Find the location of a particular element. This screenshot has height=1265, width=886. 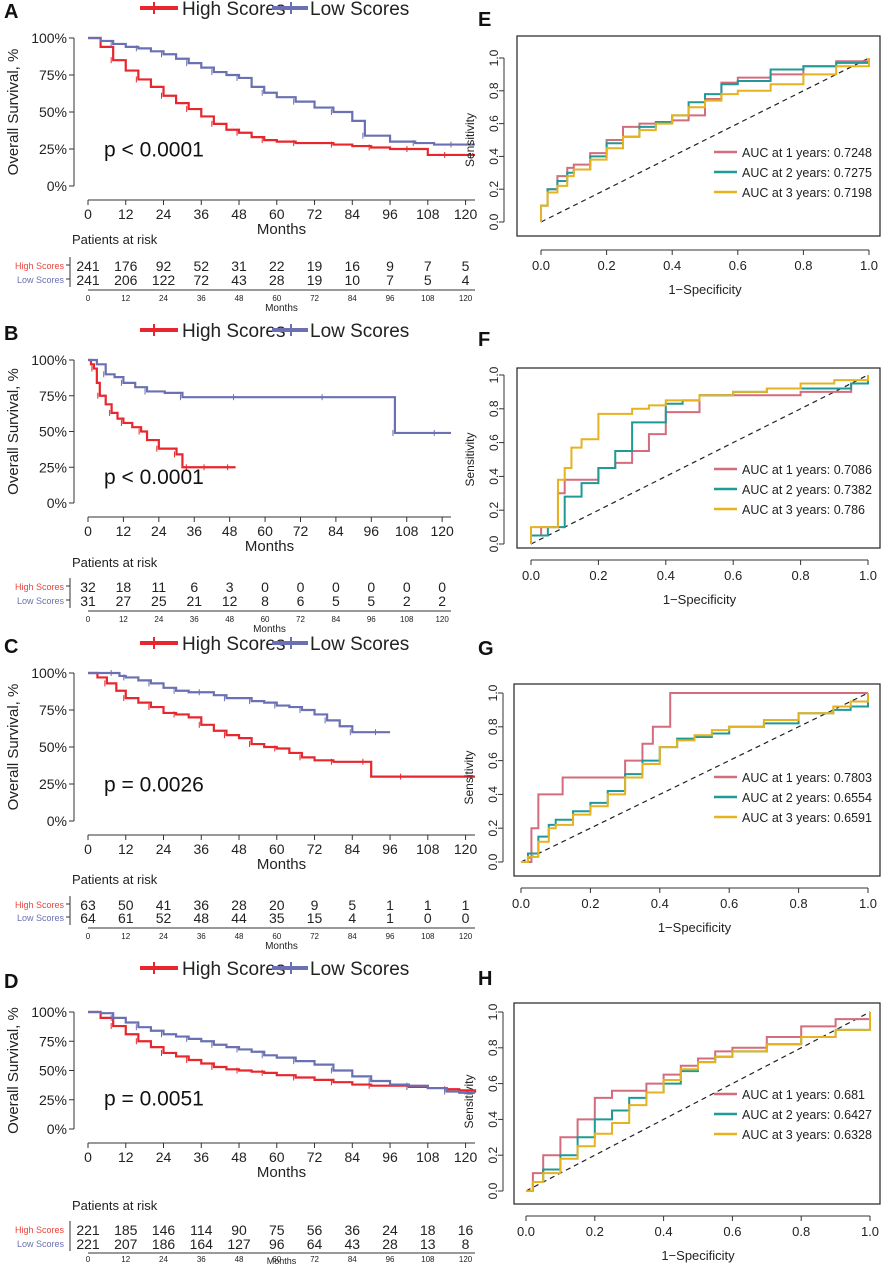

x-tick-label: 120 is located at coordinates (442, 531).